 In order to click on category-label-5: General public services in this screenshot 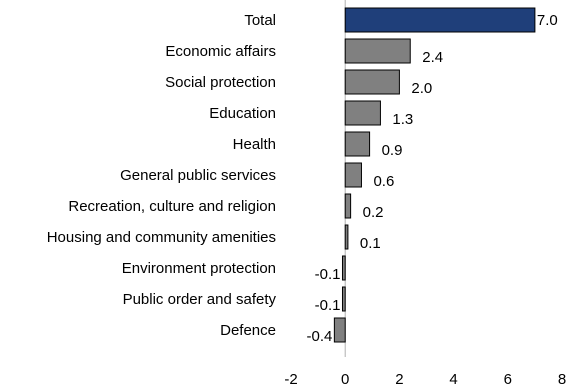, I will do `click(198, 175)`.